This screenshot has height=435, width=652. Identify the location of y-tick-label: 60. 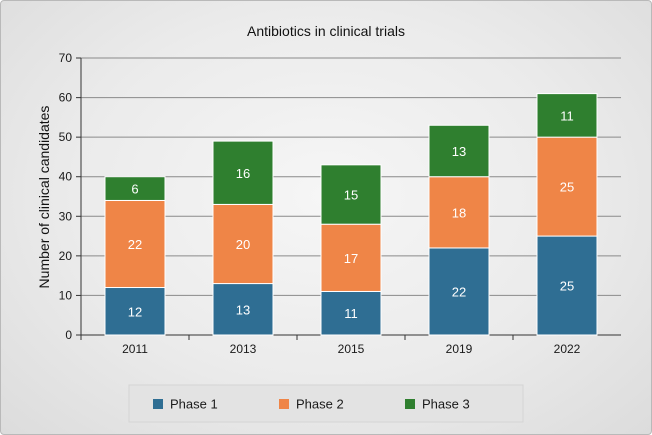
(66, 98).